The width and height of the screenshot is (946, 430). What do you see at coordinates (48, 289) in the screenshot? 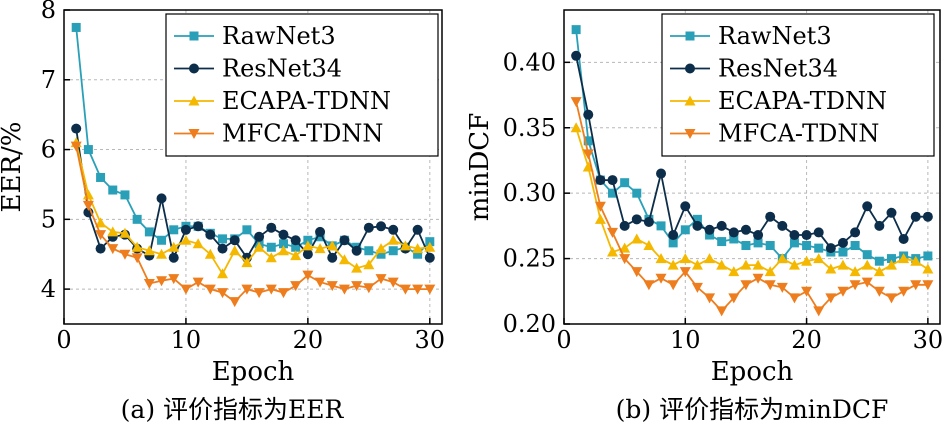
I see `y-tick-label: 4` at bounding box center [48, 289].